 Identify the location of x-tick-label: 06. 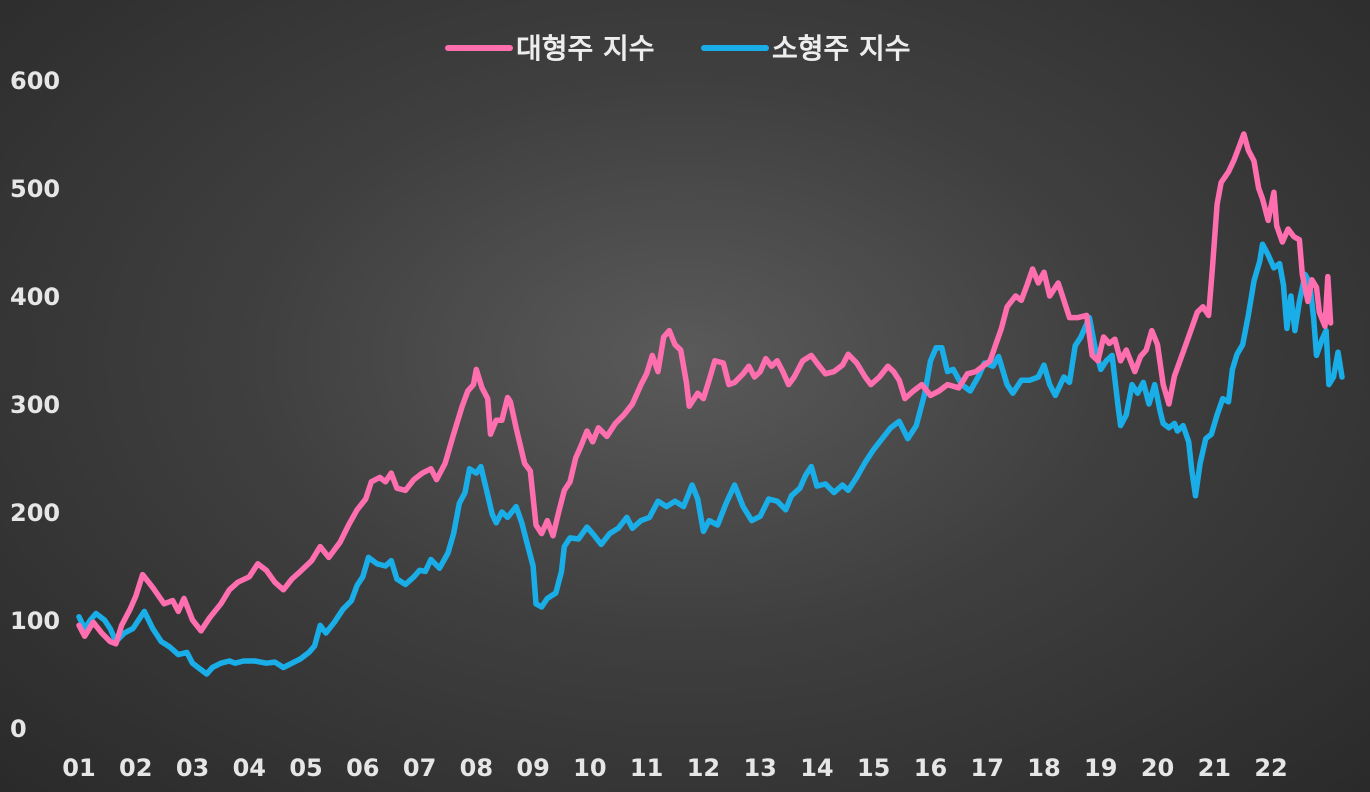
(362, 768).